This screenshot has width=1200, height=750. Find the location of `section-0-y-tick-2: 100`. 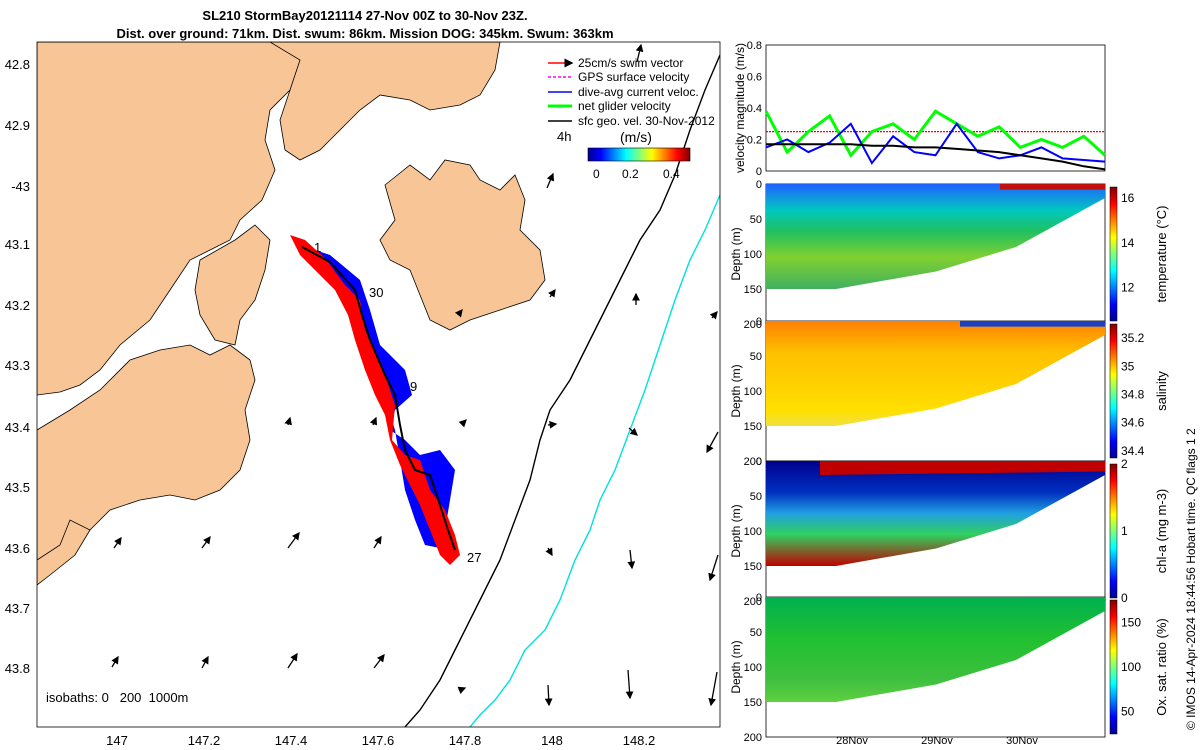

section-0-y-tick-2: 100 is located at coordinates (753, 255).